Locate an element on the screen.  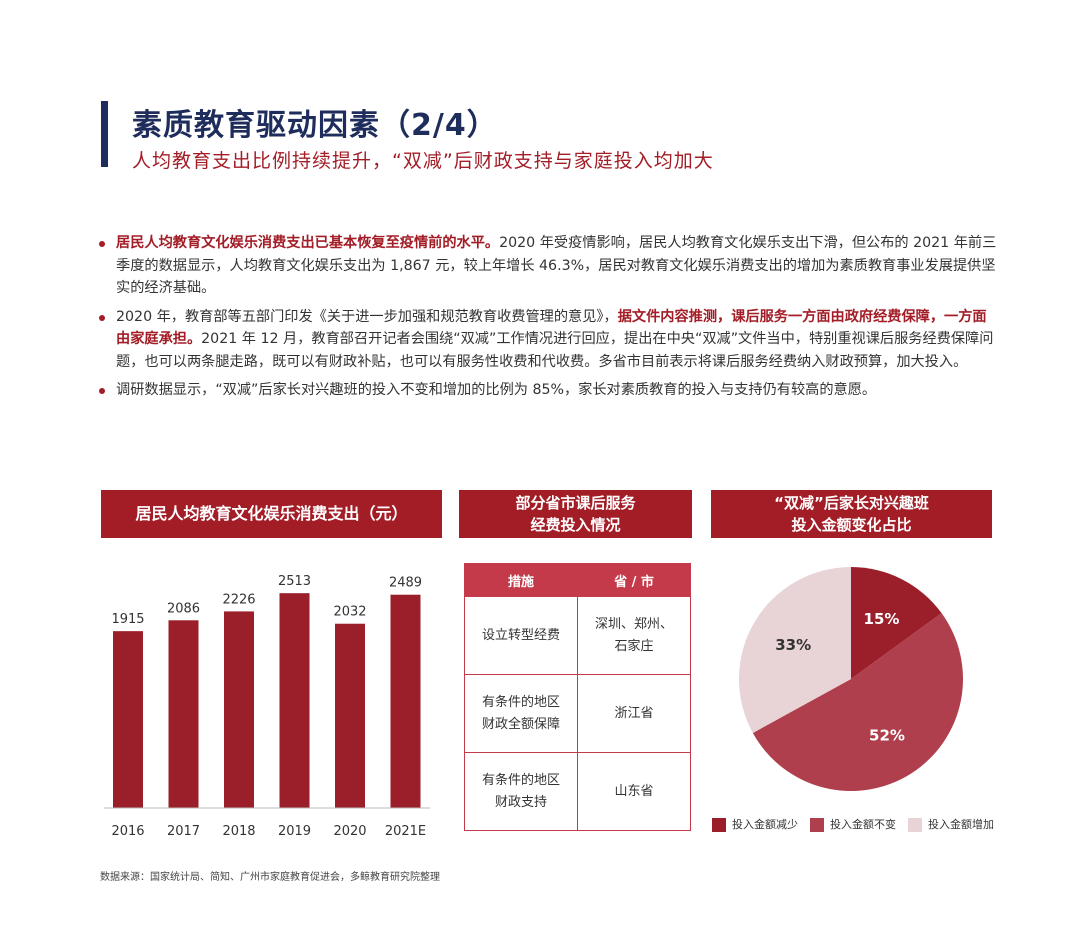
bar-chart-title: 居民人均教育文化娱乐消费支出（元） is located at coordinates (271, 514).